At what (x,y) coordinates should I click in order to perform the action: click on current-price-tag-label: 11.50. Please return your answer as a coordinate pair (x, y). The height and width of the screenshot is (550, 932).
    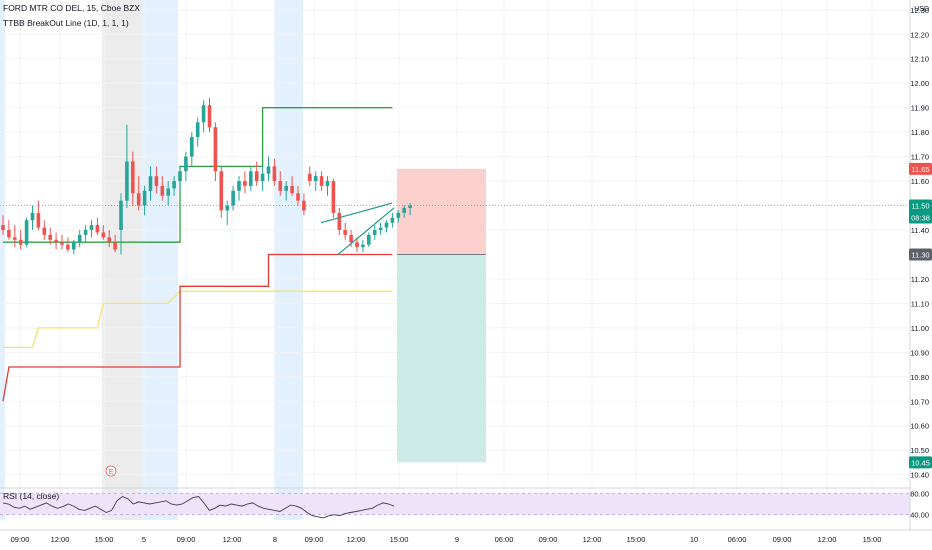
    Looking at the image, I should click on (920, 206).